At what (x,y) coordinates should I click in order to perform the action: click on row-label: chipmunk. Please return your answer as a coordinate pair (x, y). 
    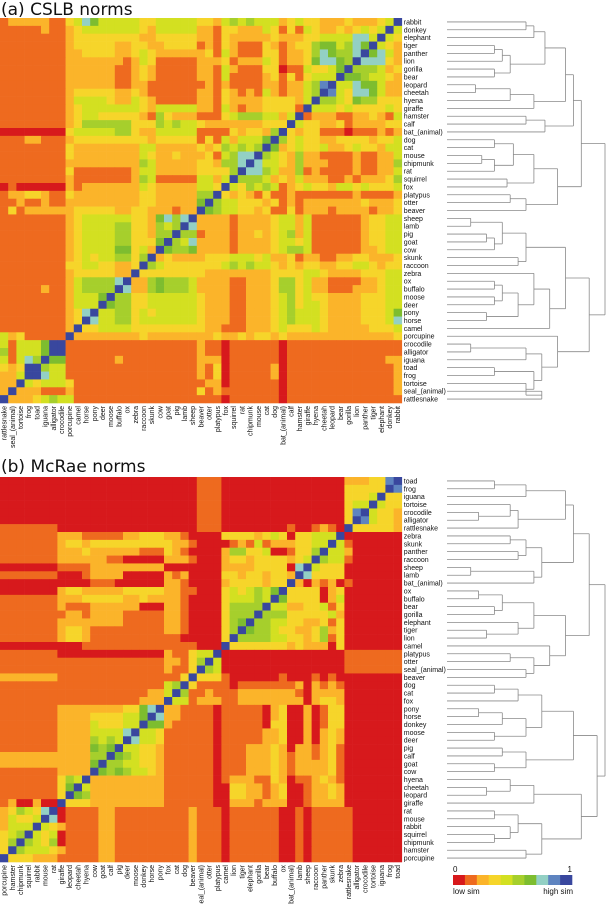
    Looking at the image, I should click on (419, 164).